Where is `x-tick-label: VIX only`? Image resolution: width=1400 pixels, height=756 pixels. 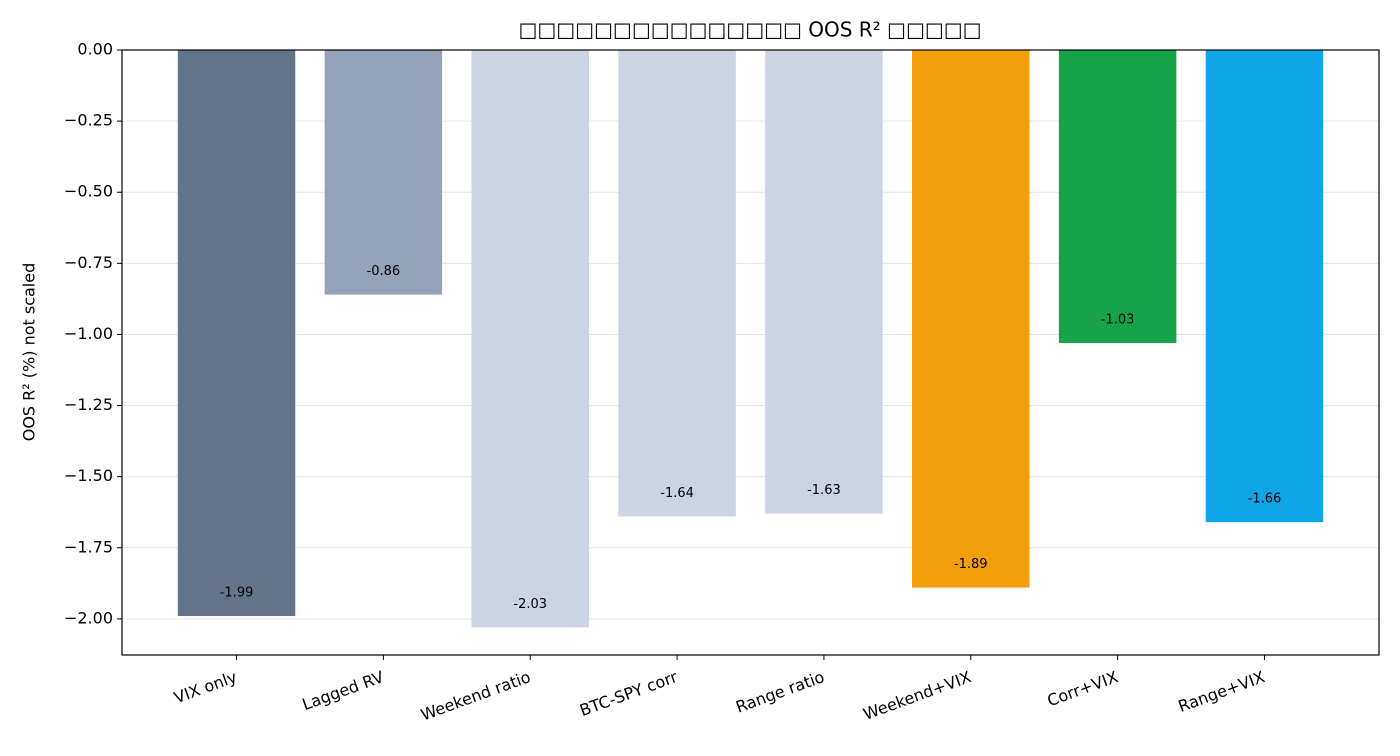
x-tick-label: VIX only is located at coordinates (205, 687).